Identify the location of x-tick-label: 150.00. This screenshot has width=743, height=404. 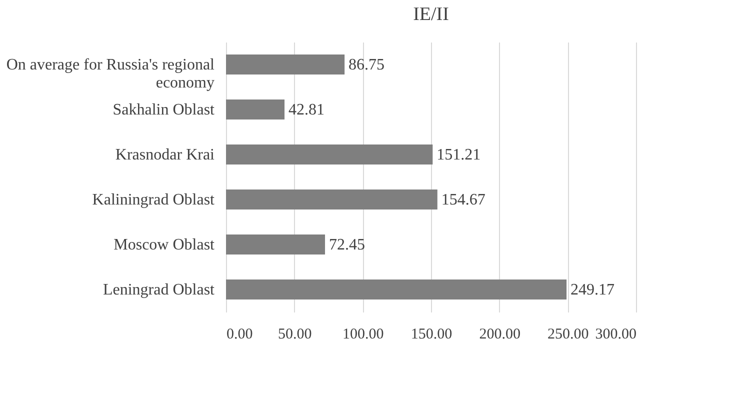
(431, 334).